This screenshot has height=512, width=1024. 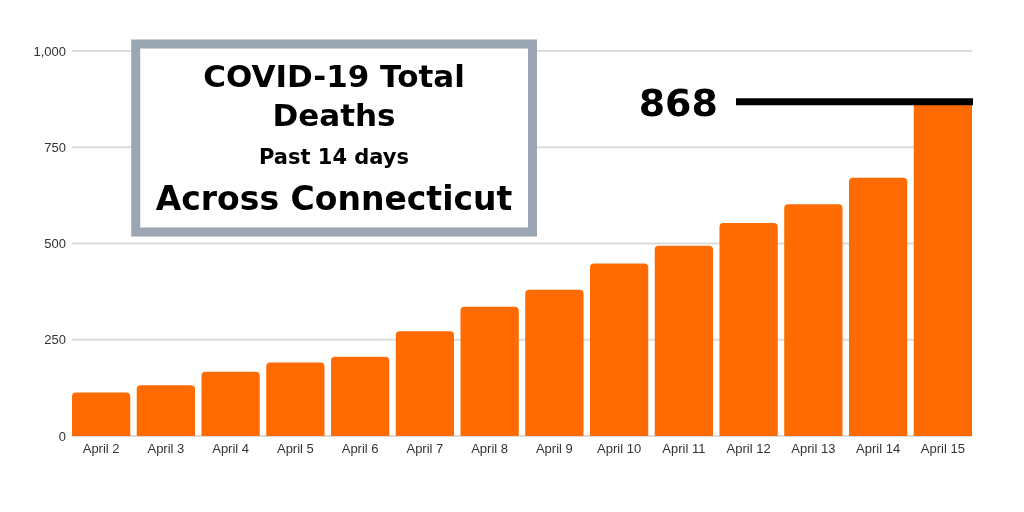 What do you see at coordinates (49, 51) in the screenshot?
I see `y-tick-label: 1,000` at bounding box center [49, 51].